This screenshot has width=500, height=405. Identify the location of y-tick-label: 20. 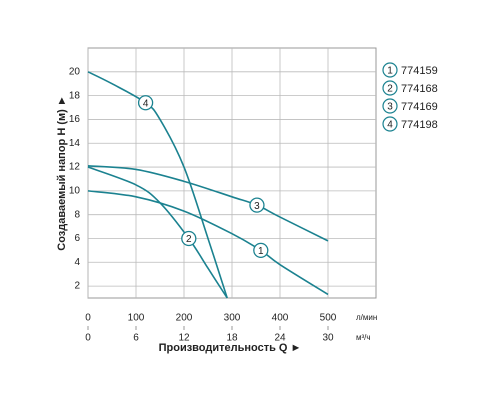
(75, 71).